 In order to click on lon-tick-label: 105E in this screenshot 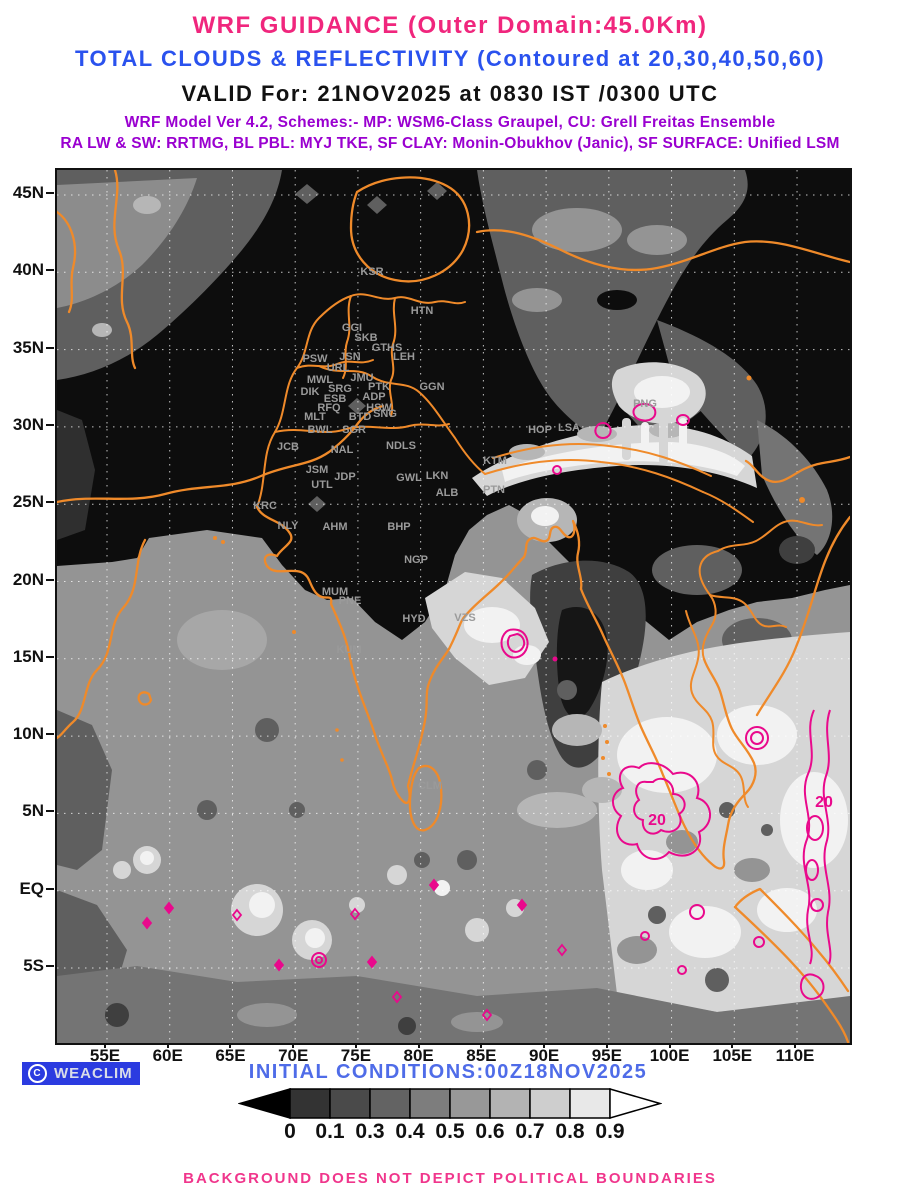, I will do `click(732, 1055)`.